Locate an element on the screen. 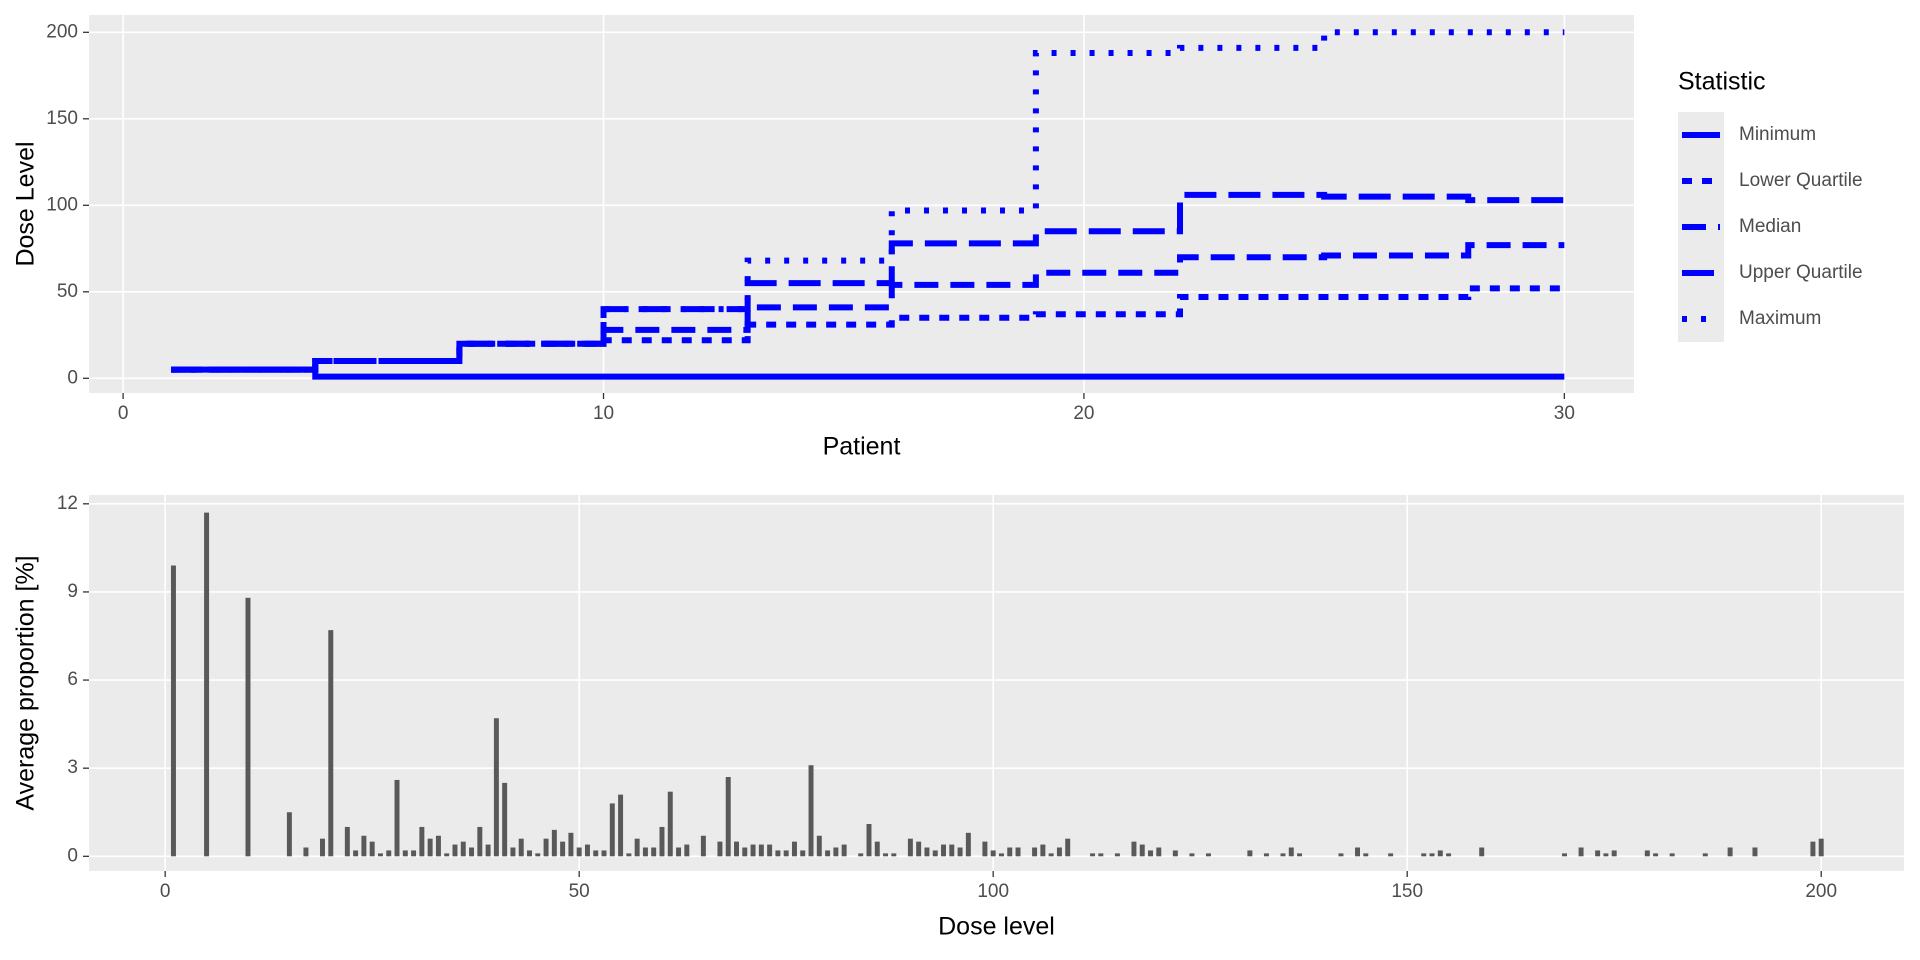 The image size is (1920, 960). x-tick-label: 20 is located at coordinates (1083, 413).